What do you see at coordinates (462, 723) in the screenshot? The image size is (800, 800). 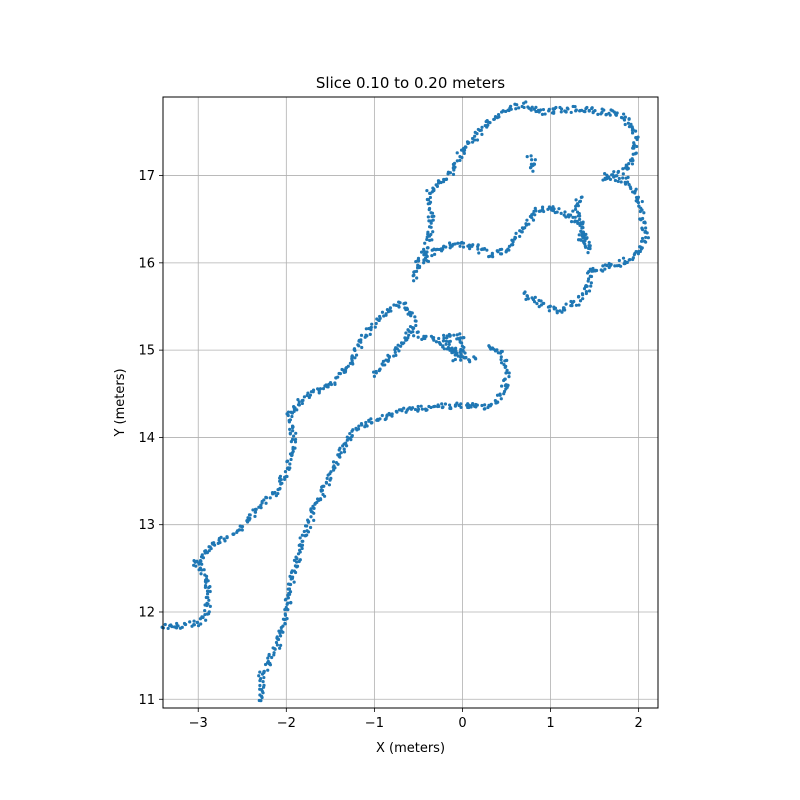 I see `x-tick-label: 0` at bounding box center [462, 723].